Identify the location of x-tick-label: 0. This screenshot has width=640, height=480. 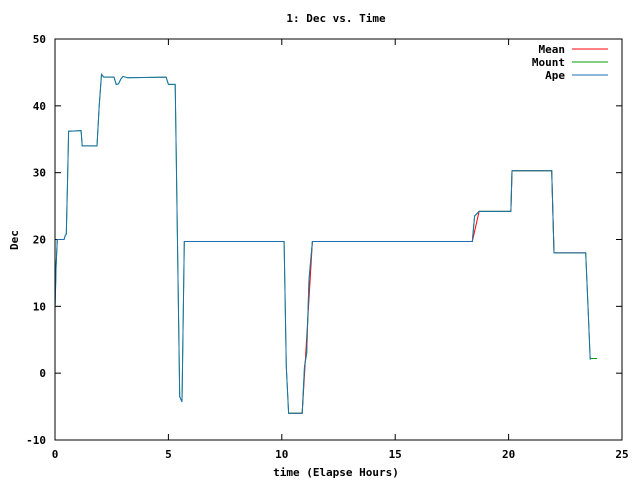
(55, 454).